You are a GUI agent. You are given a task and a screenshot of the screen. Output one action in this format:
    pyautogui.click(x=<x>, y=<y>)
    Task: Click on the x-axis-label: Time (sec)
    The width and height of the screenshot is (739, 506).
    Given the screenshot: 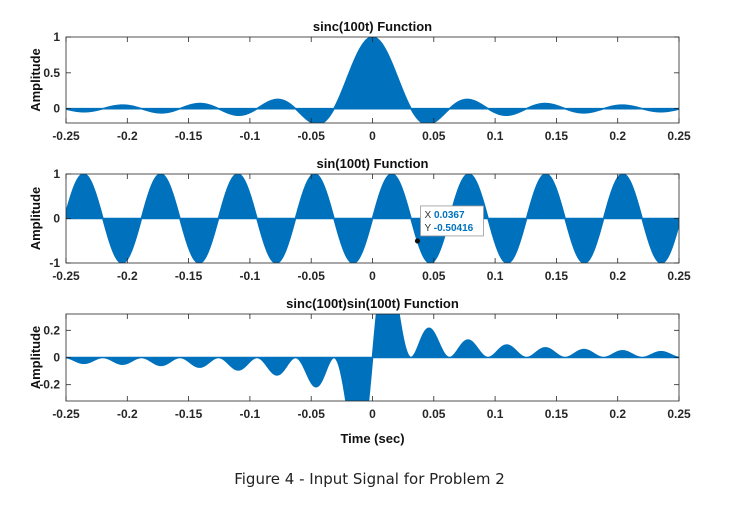 What is the action you would take?
    pyautogui.click(x=372, y=438)
    